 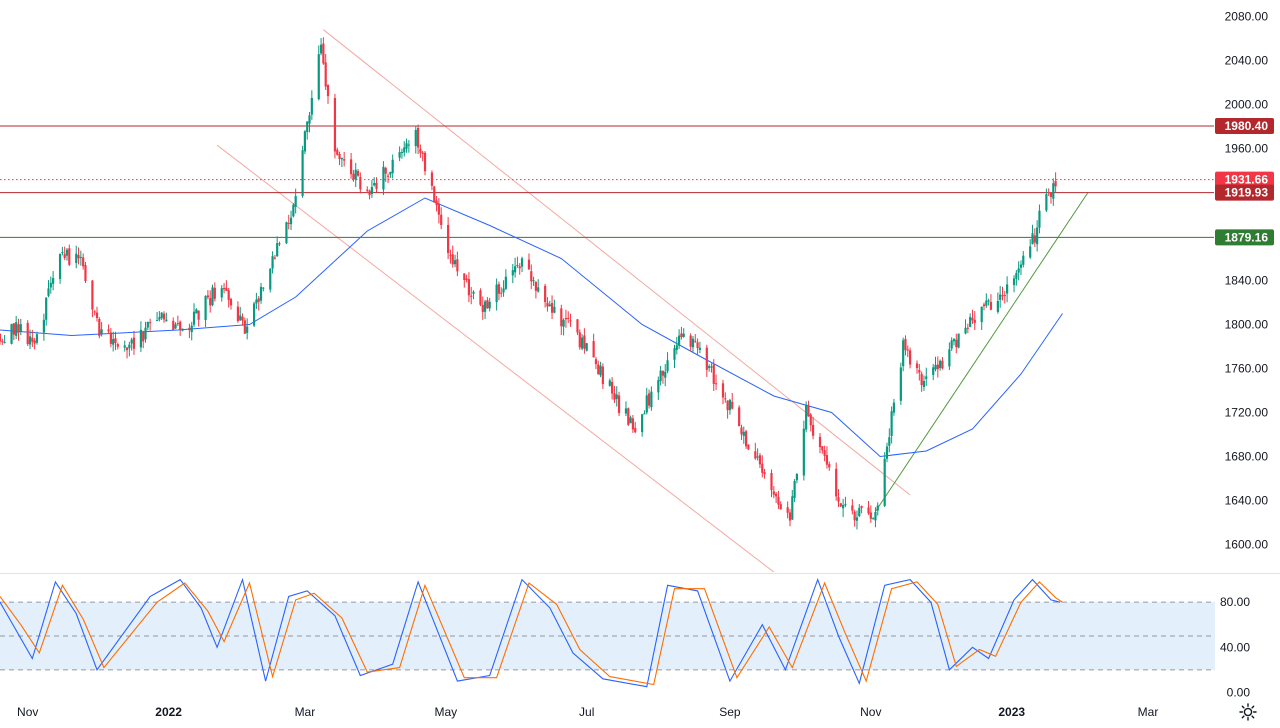 I want to click on price-tick-label: 1760.00, so click(x=1247, y=369).